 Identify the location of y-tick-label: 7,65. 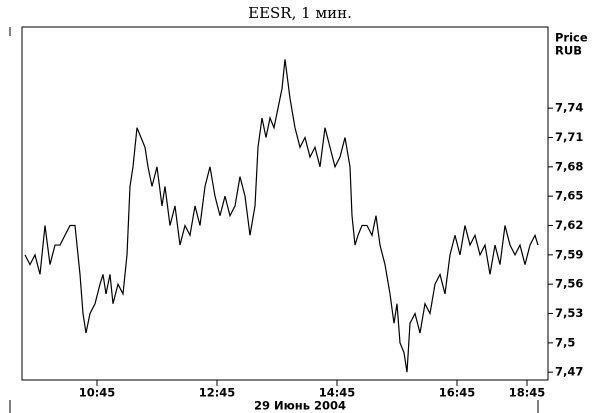
(569, 196).